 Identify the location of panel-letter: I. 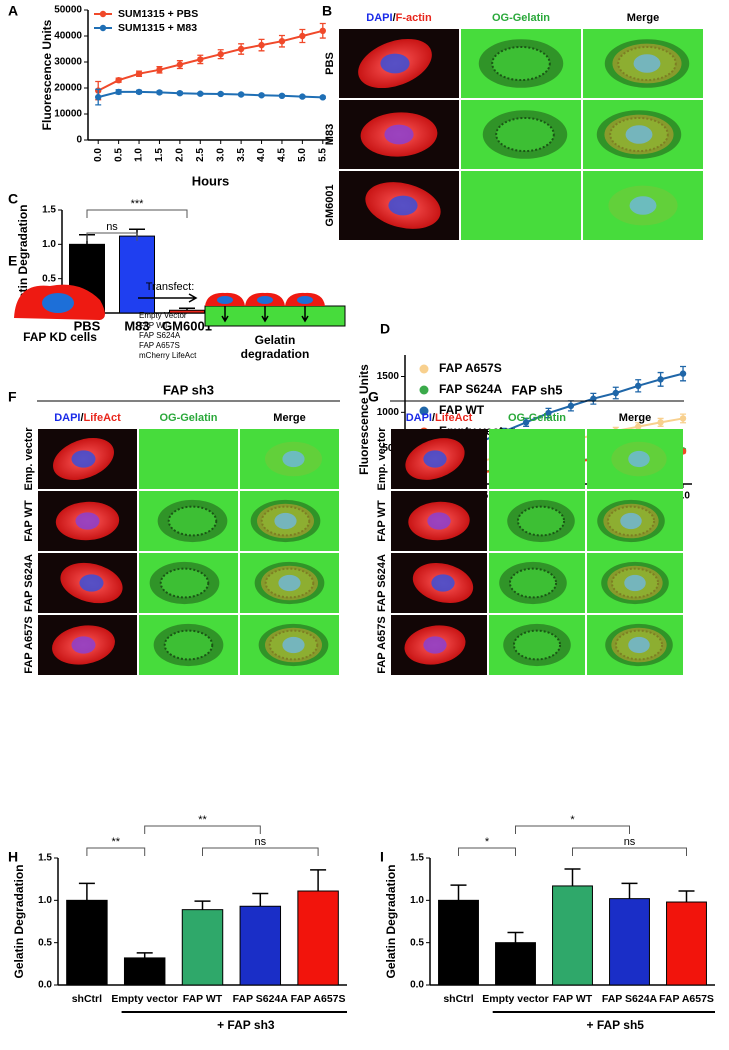
(382, 857).